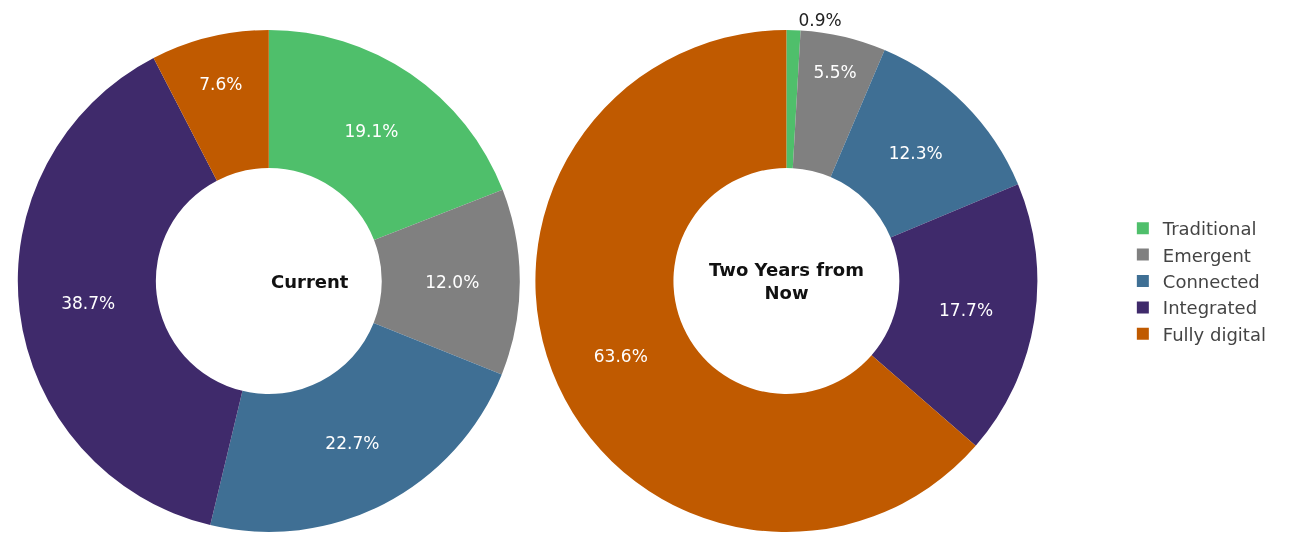  What do you see at coordinates (371, 130) in the screenshot?
I see `data-label: 19.1%` at bounding box center [371, 130].